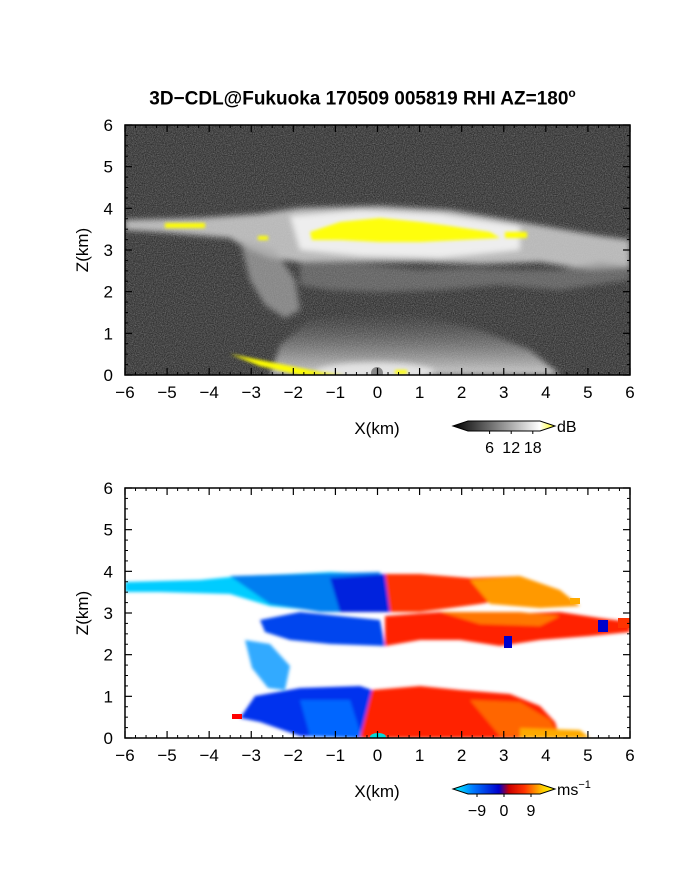 This screenshot has width=680, height=880. I want to click on title-text: 3D−CDL@Fukuoka 170509 005819 RHI AZ=180, so click(359, 99).